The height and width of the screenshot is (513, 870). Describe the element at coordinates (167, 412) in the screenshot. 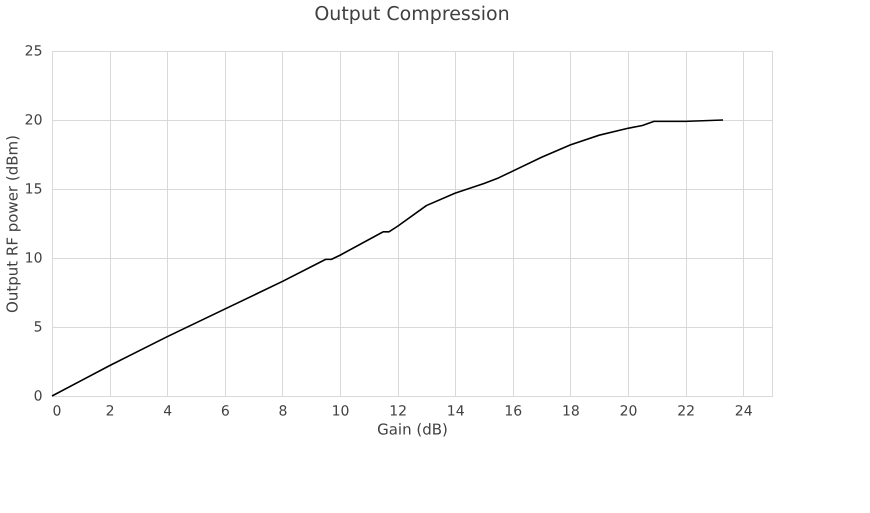

I see `x-tick-label: 4` at that location.